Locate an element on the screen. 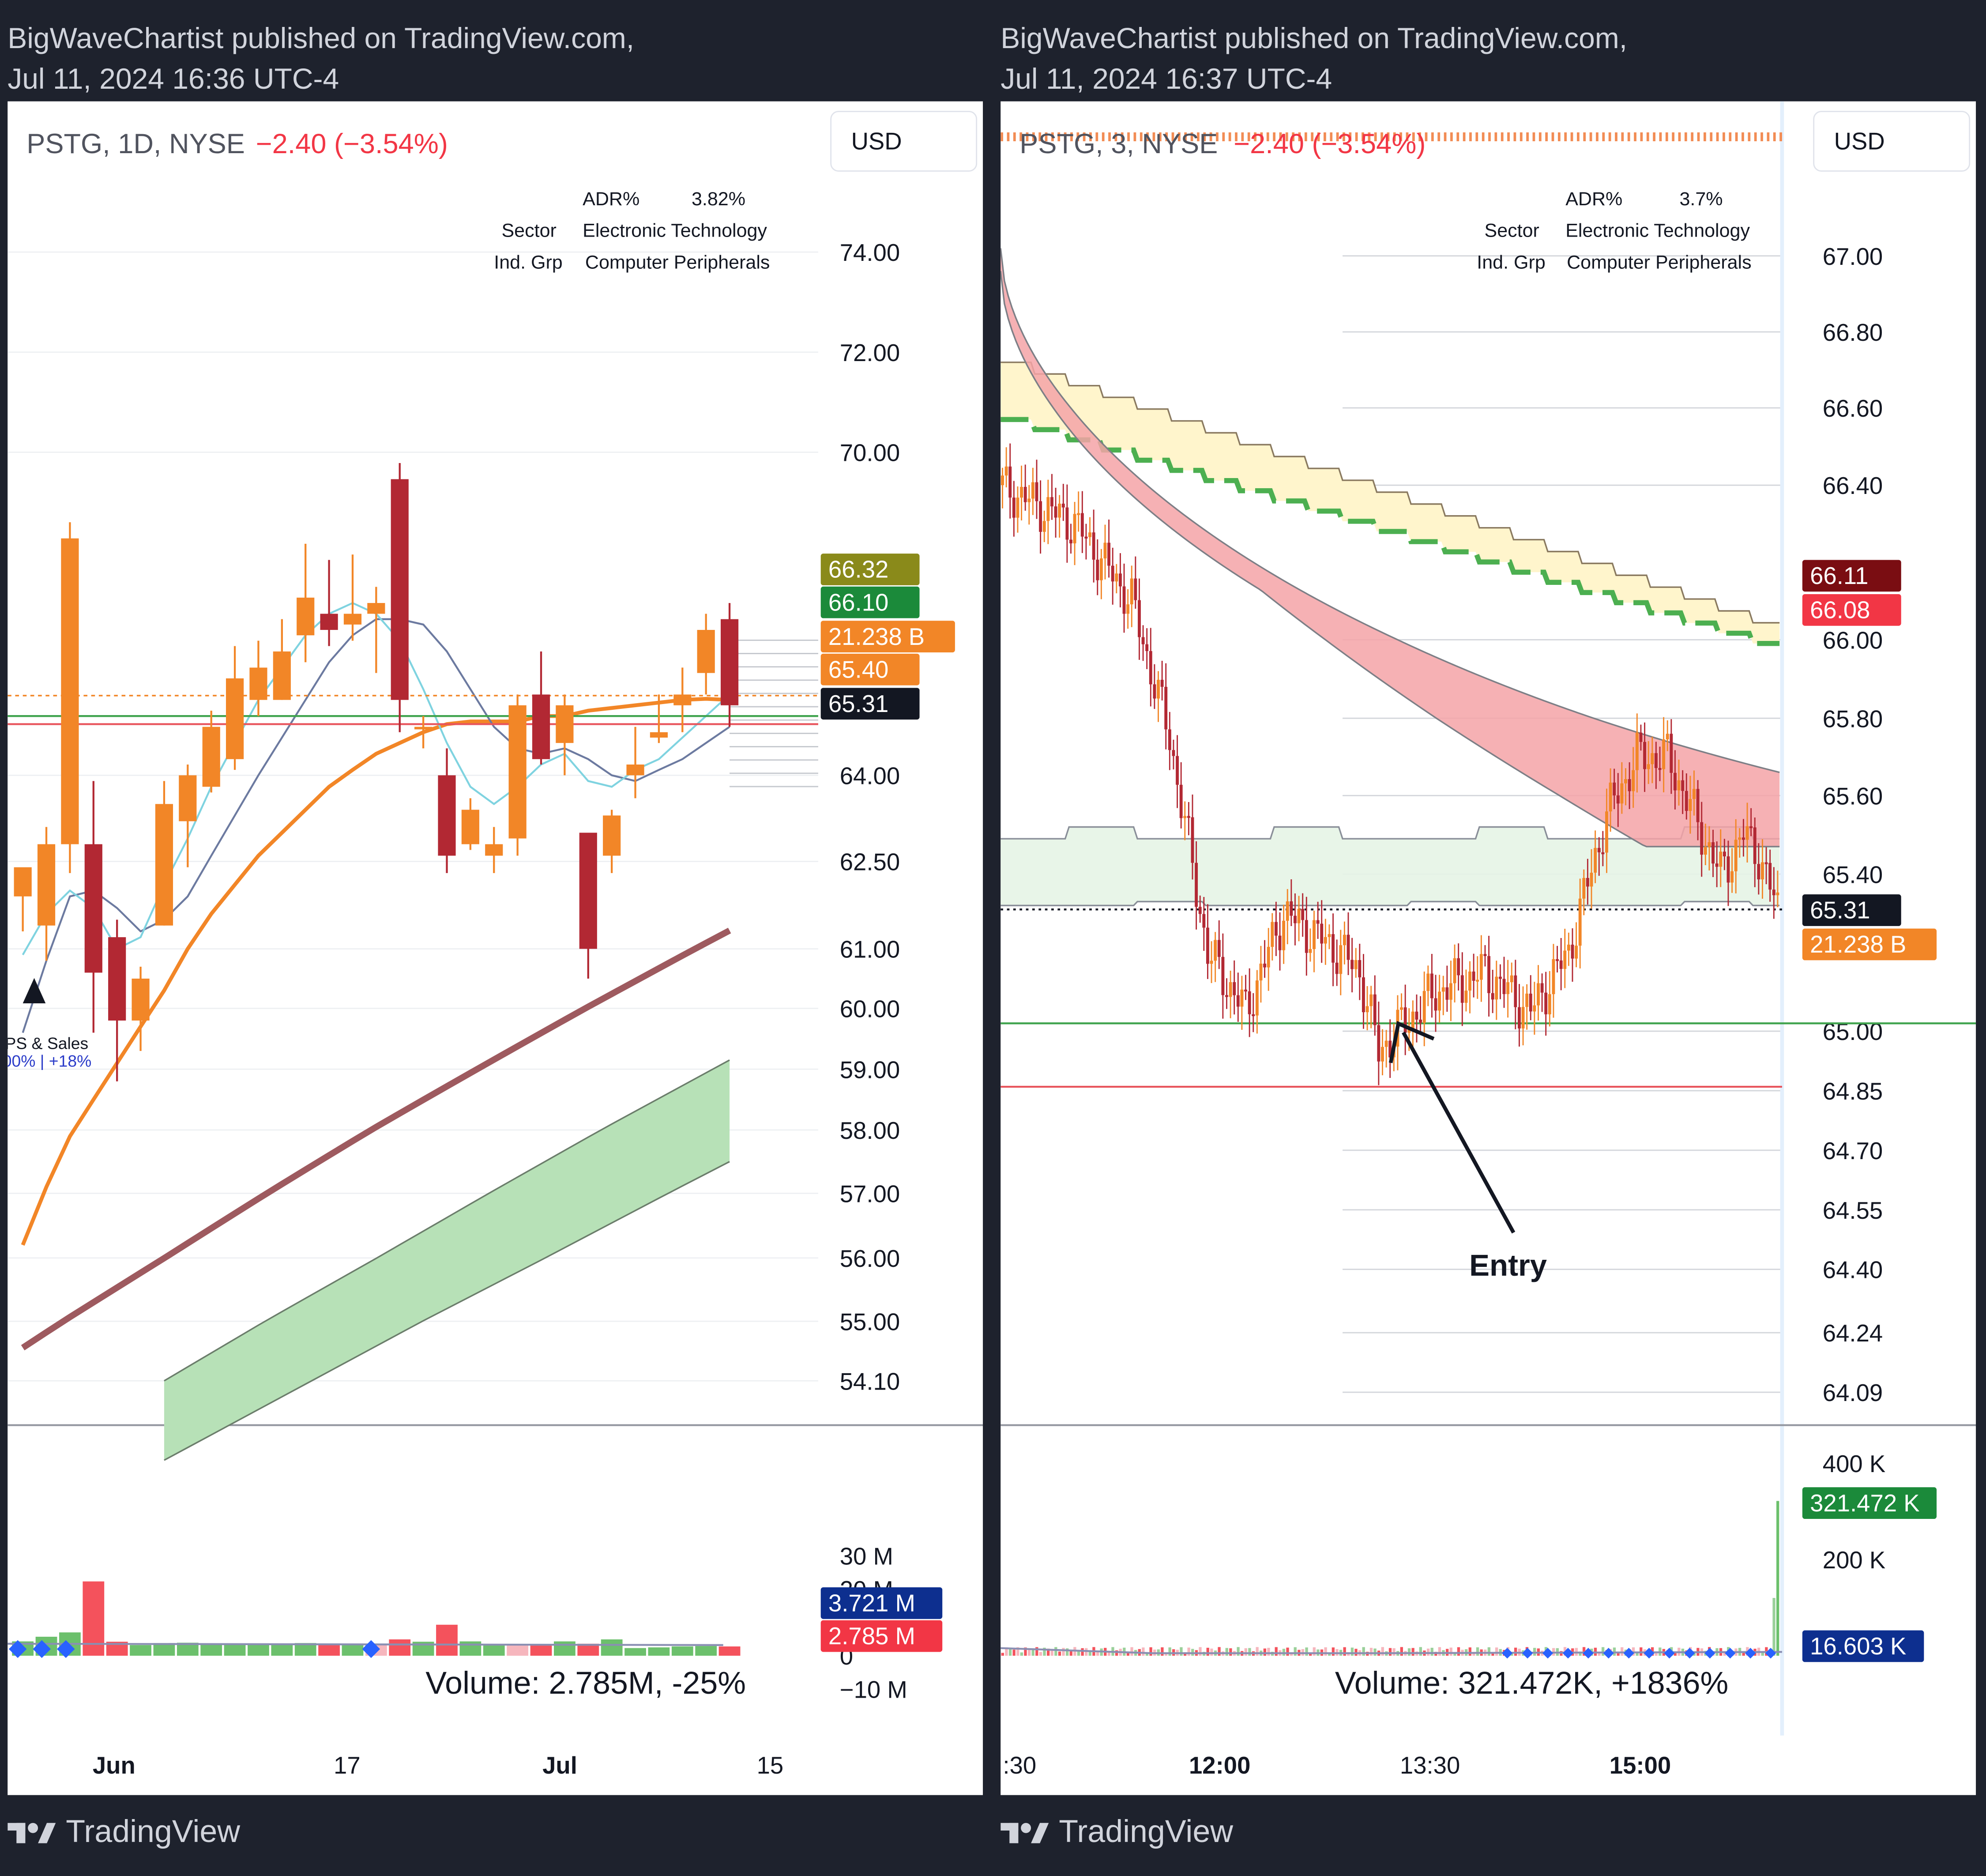  entry-arrowhead-icon is located at coordinates (1411, 1042).